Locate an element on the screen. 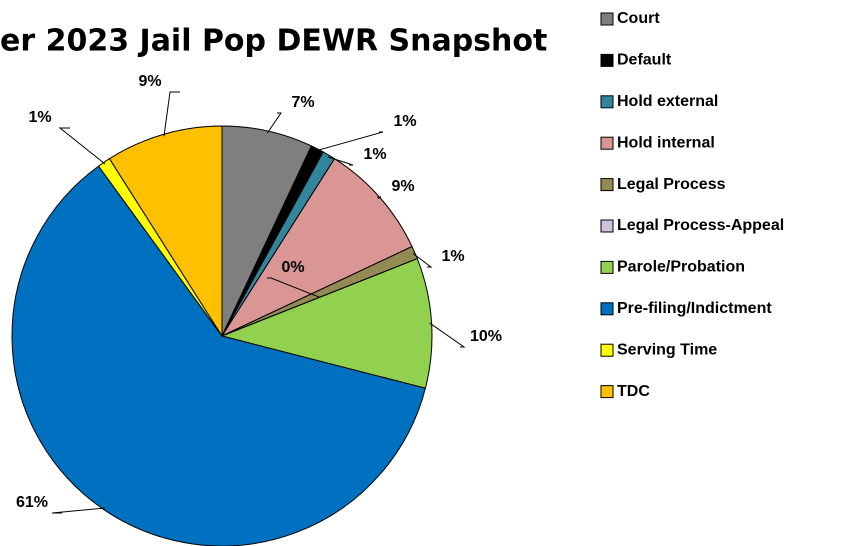  legend-label: Parole/Probation is located at coordinates (681, 267).